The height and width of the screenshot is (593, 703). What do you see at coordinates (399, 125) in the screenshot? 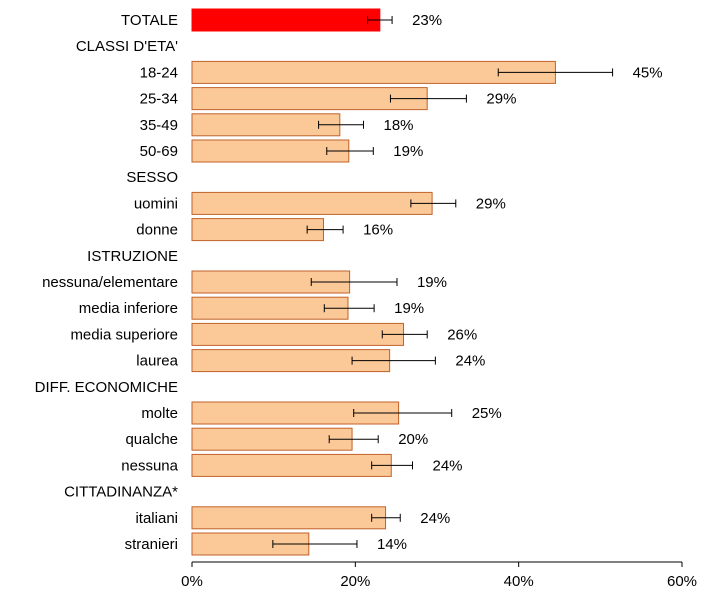
I see `data-label: 18%` at bounding box center [399, 125].